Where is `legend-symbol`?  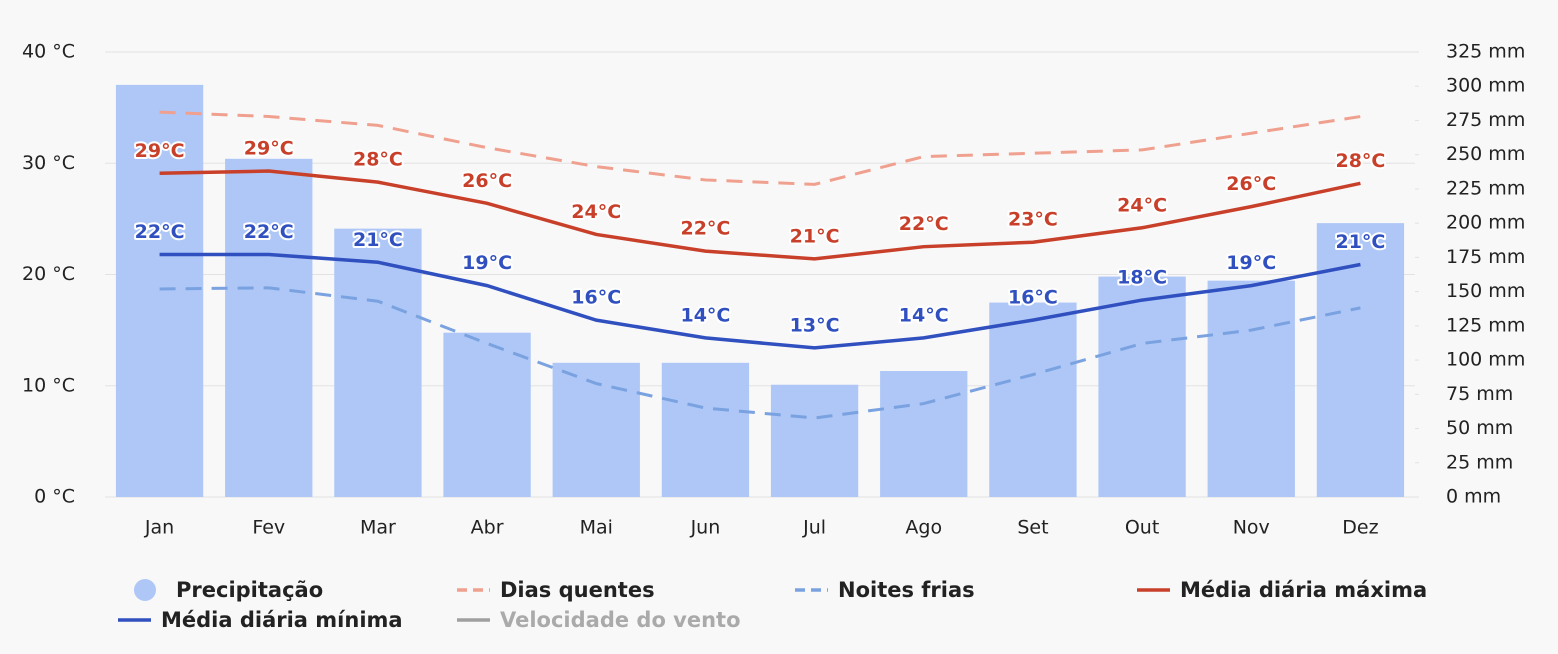
legend-symbol is located at coordinates (145, 590).